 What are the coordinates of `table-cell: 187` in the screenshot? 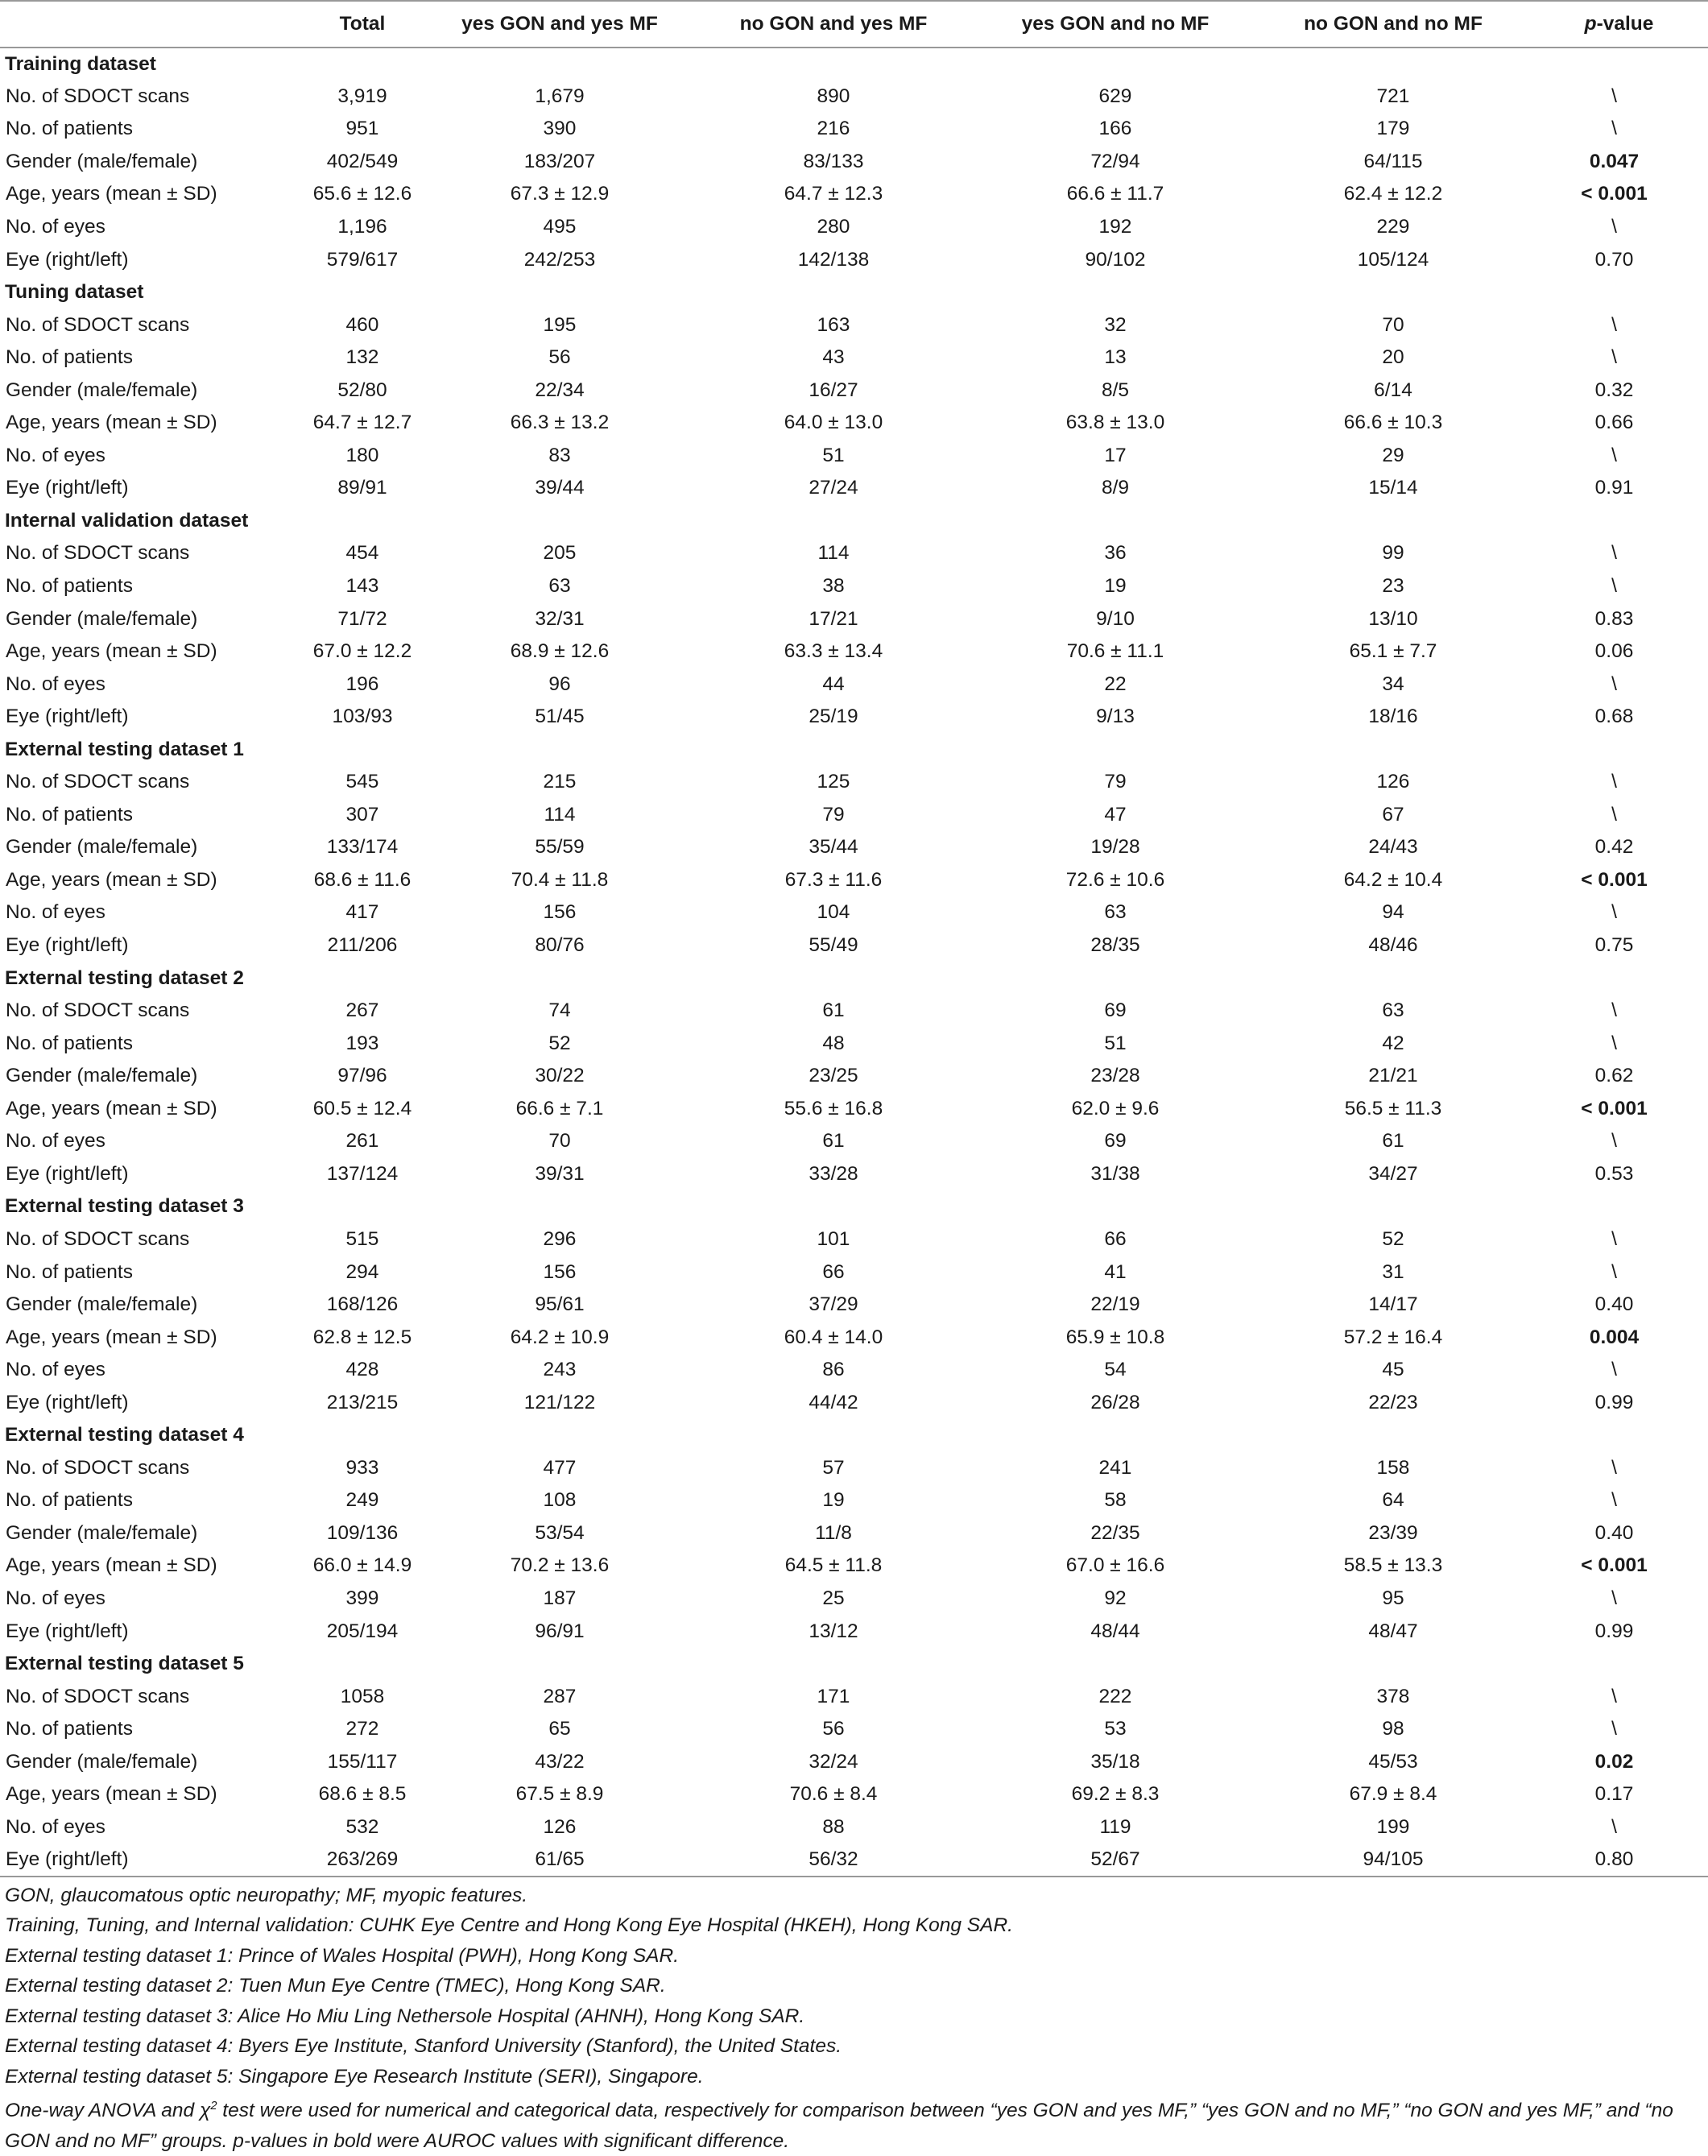 It's located at (560, 1598).